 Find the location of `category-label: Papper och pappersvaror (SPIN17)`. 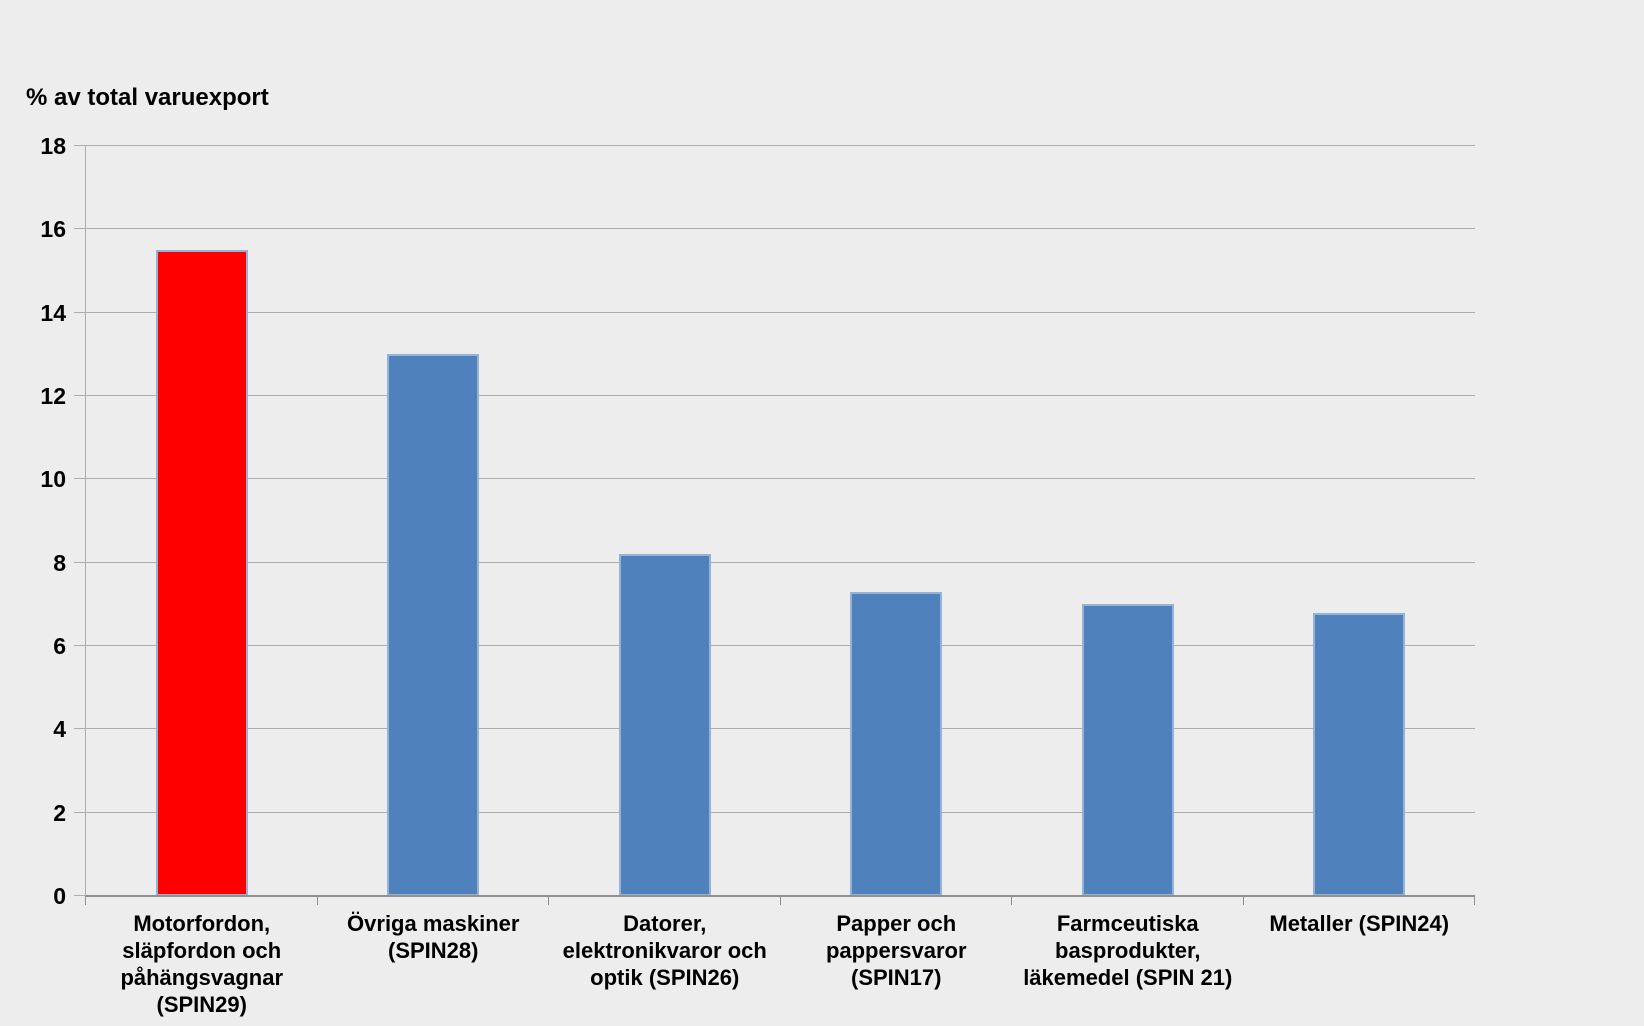

category-label: Papper och pappersvaror (SPIN17) is located at coordinates (896, 950).